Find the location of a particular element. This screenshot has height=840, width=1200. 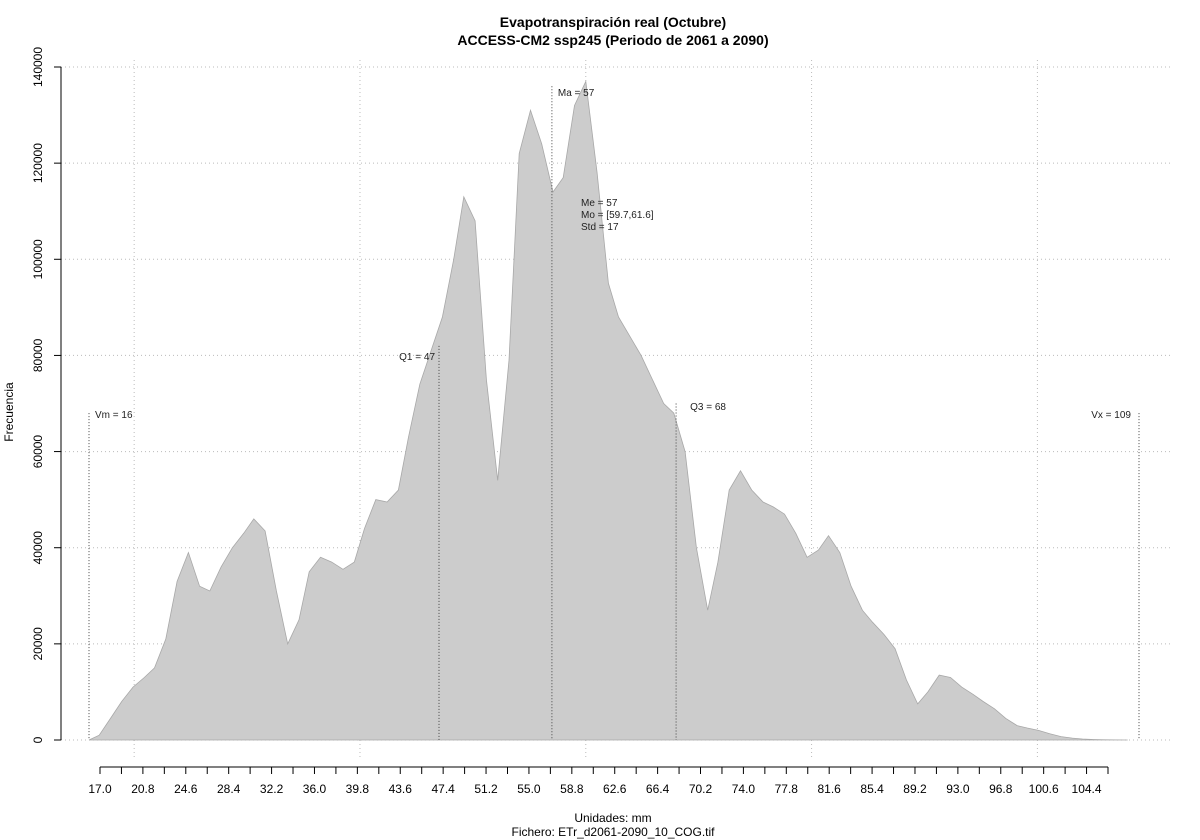

x-tick-label-5: 36.0 is located at coordinates (315, 789).